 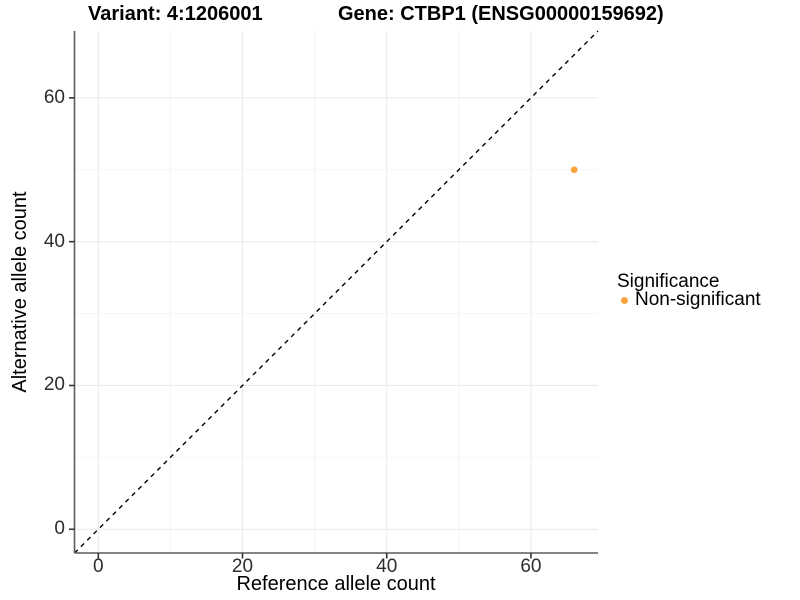 What do you see at coordinates (54, 241) in the screenshot?
I see `y-tick-label: 40` at bounding box center [54, 241].